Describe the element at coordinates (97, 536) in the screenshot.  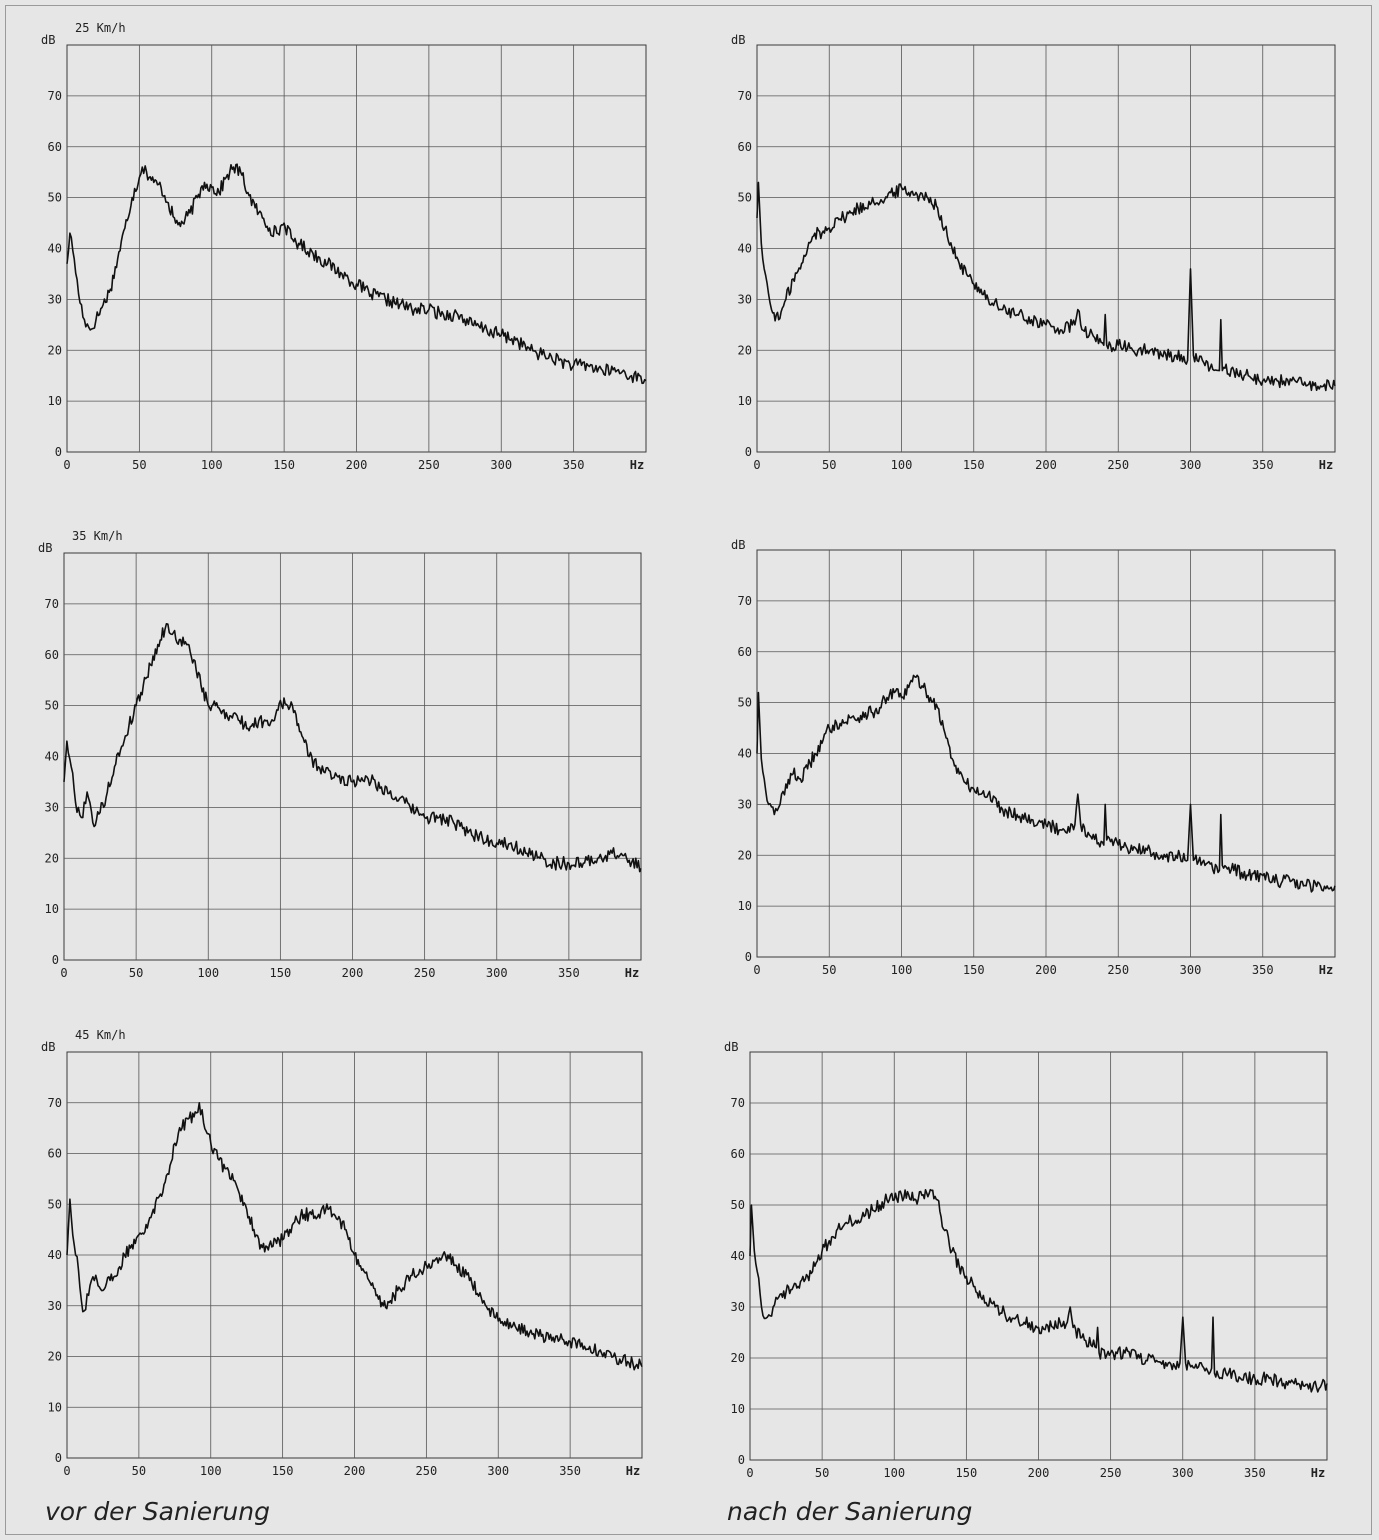
I see `speed-label: 35 Km/h` at that location.